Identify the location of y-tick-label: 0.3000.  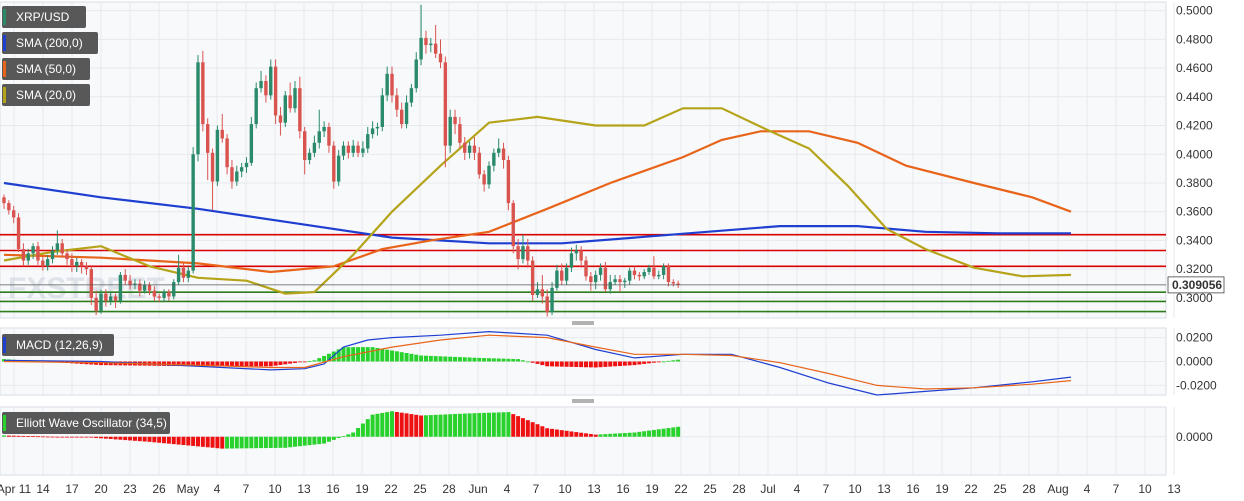
(1194, 298).